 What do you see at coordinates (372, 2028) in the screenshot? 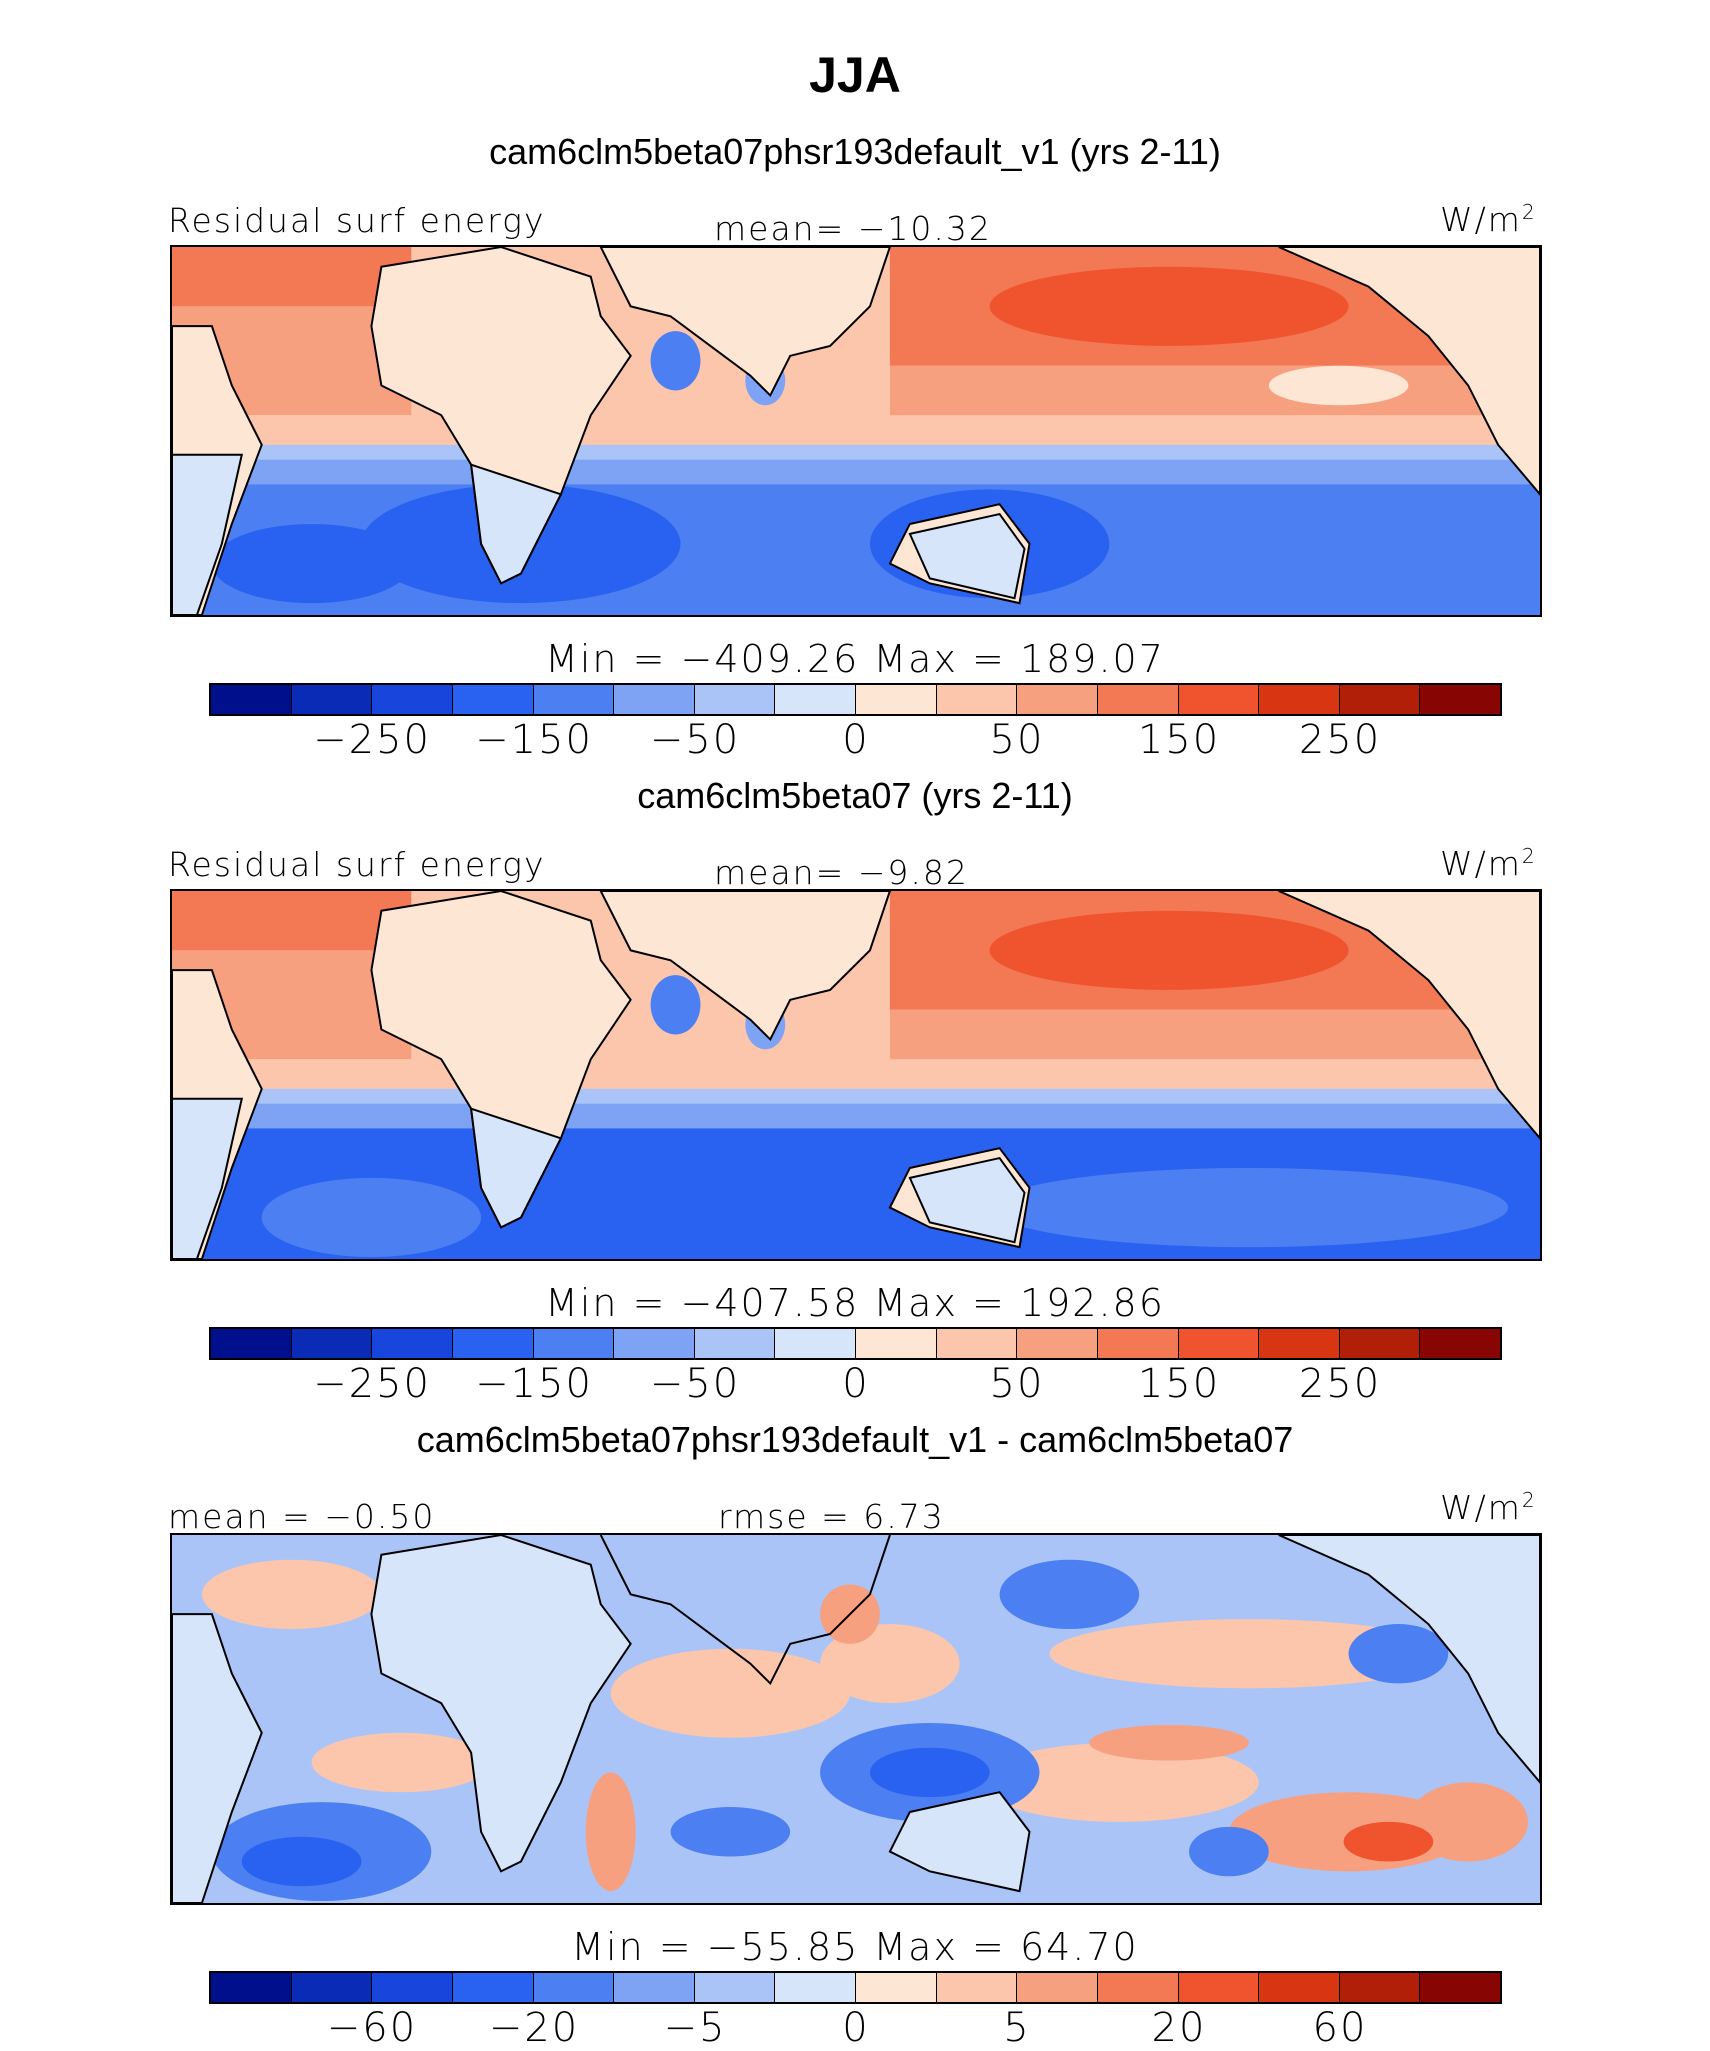
I see `colorbar-tick-label: −60` at bounding box center [372, 2028].